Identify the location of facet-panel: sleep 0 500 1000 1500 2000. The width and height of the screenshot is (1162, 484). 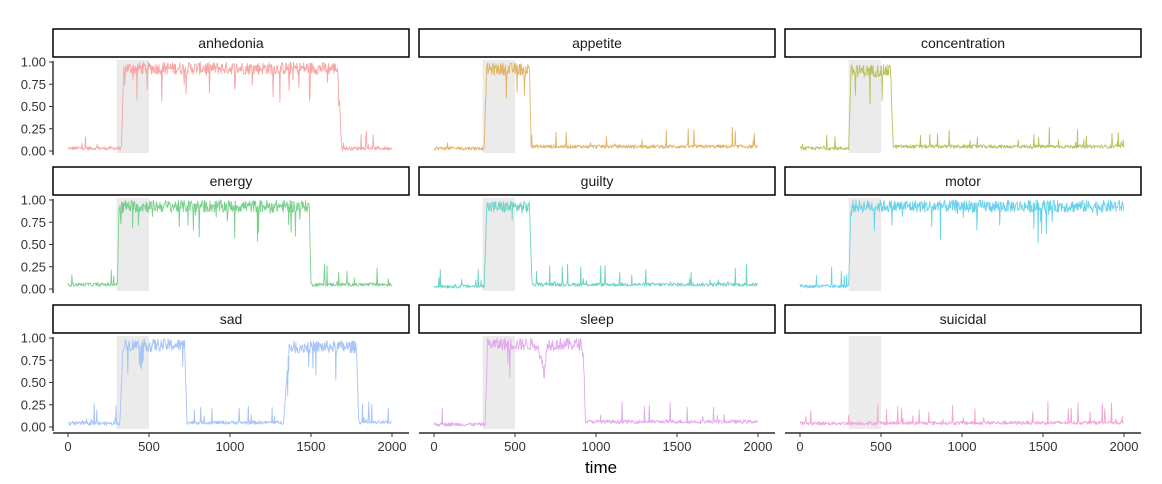
(597, 379).